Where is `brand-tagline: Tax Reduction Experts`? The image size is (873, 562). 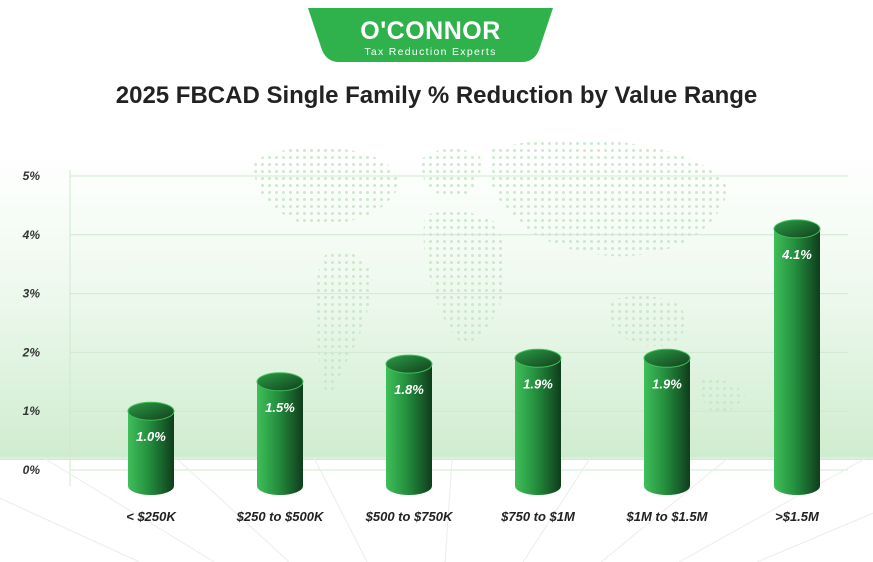 brand-tagline: Tax Reduction Experts is located at coordinates (430, 52).